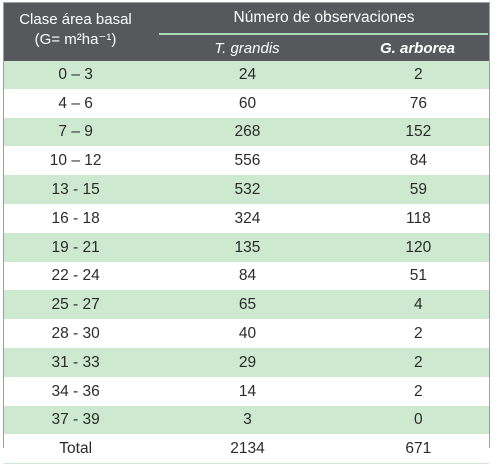  Describe the element at coordinates (76, 161) in the screenshot. I see `class-cell: 10 – 12` at that location.